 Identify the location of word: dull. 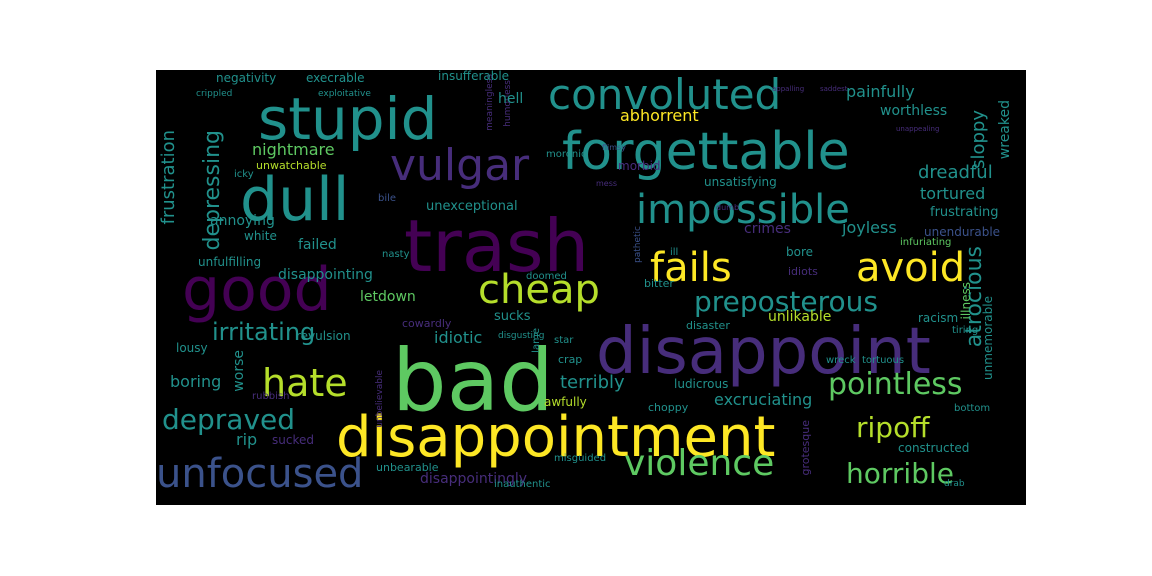
(295, 200).